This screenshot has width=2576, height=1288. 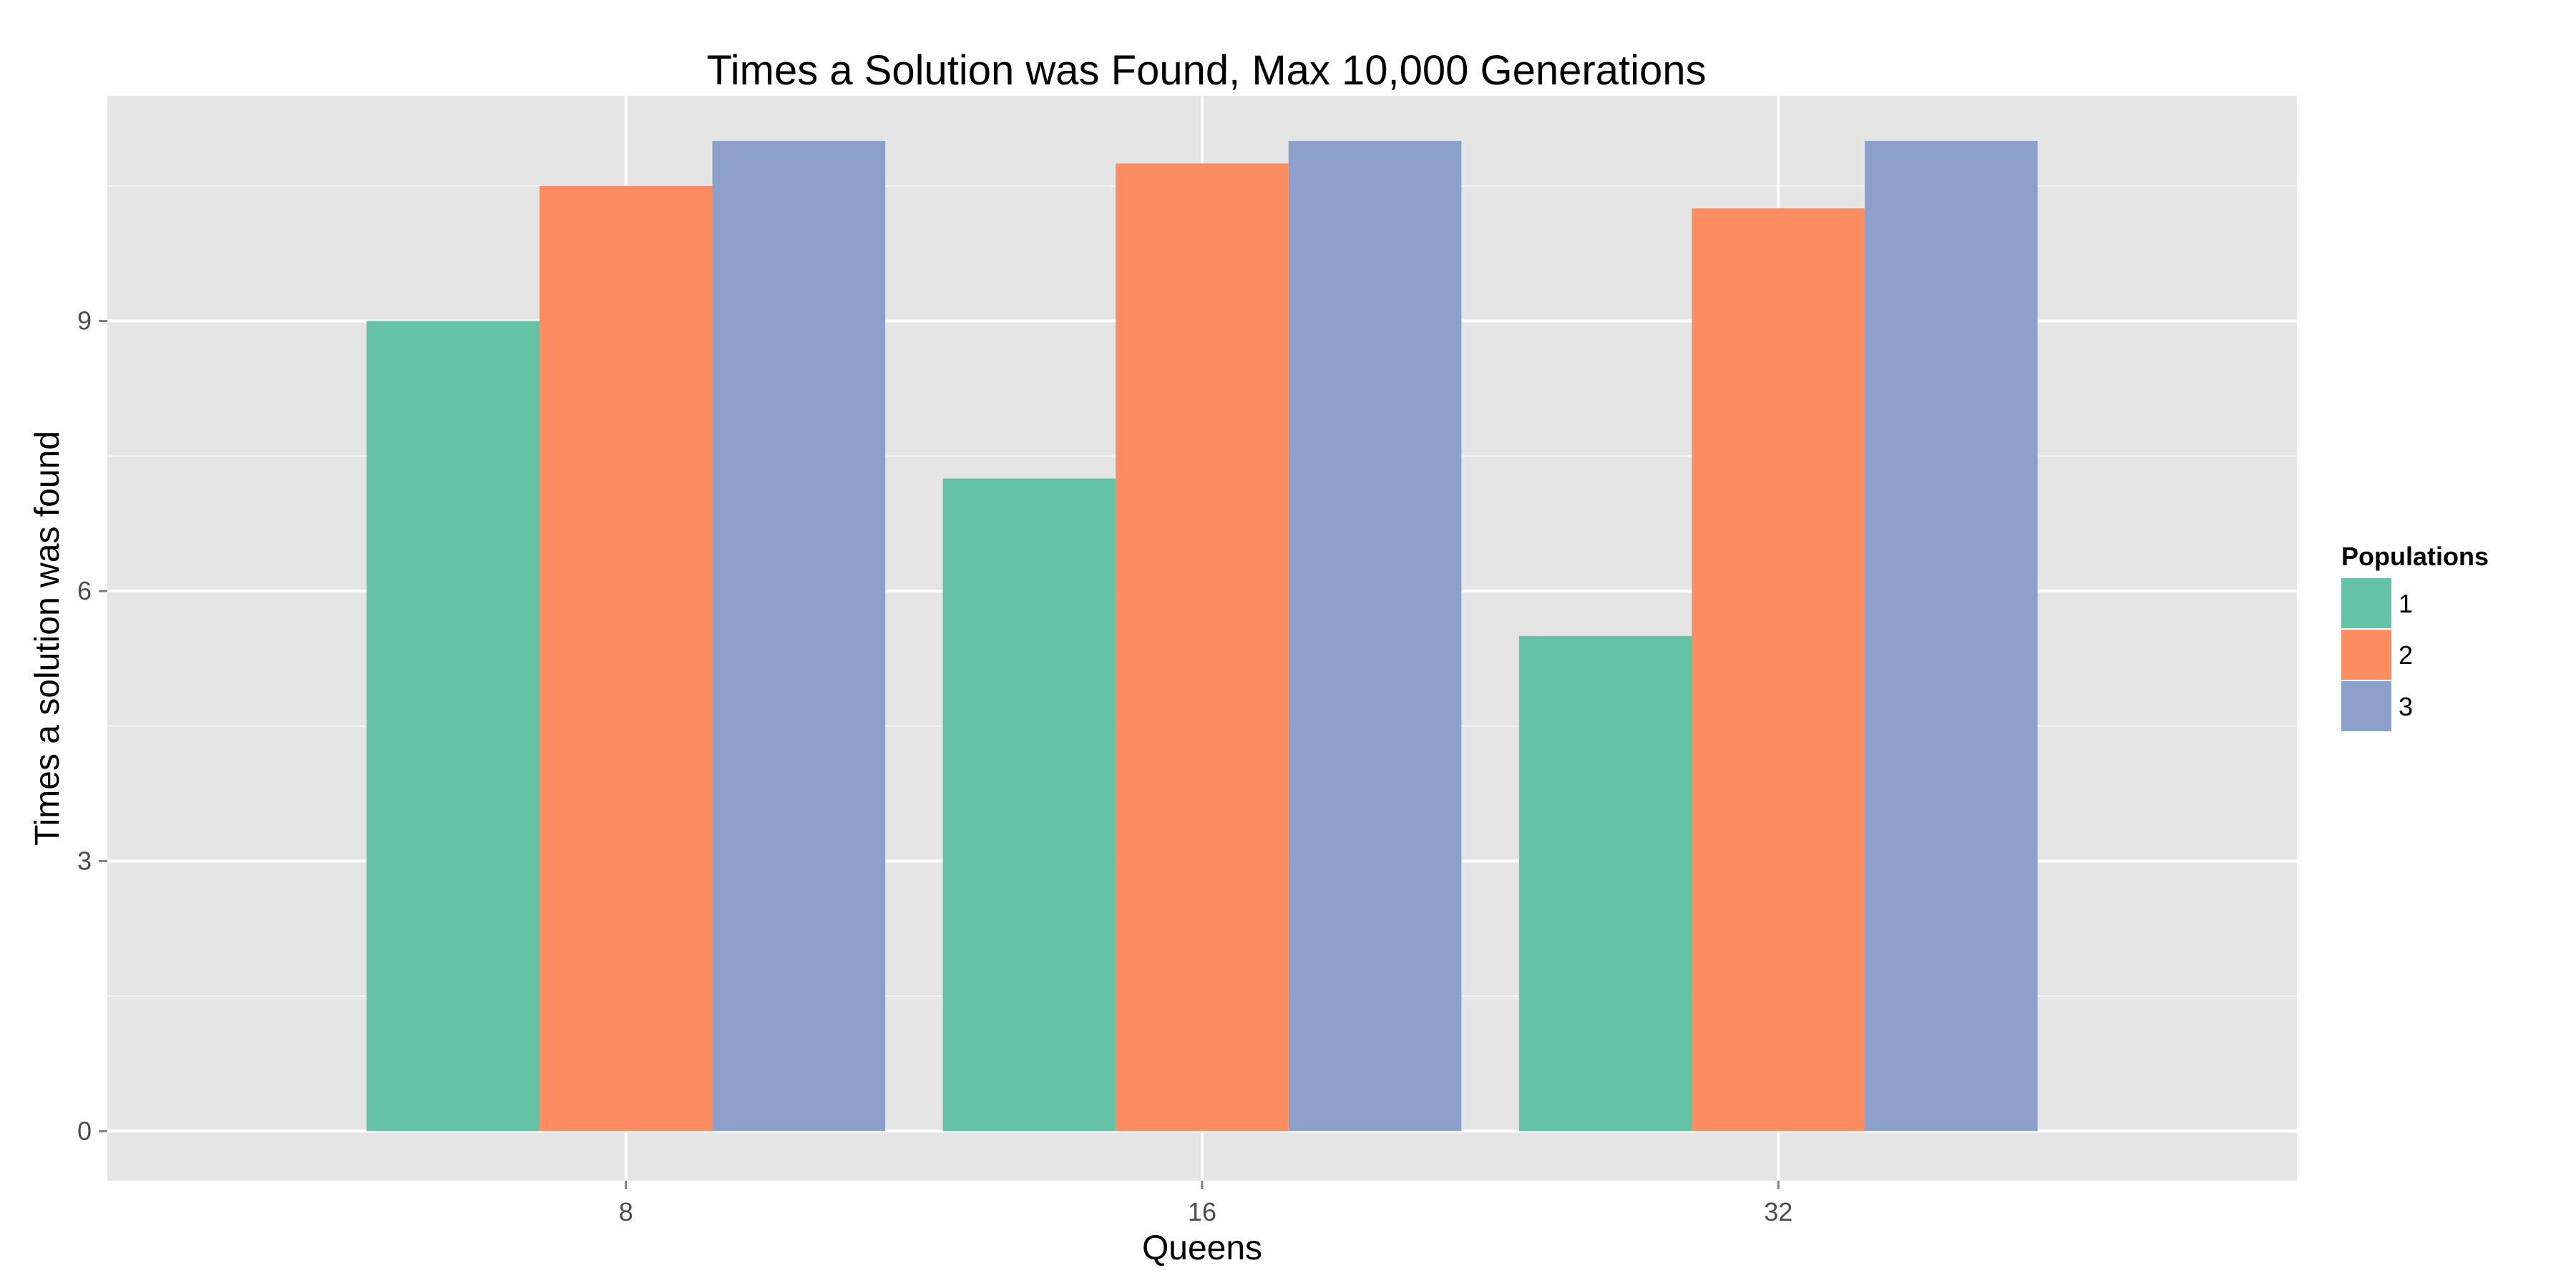 I want to click on y-axis: 0 3 6 9, so click(x=92, y=726).